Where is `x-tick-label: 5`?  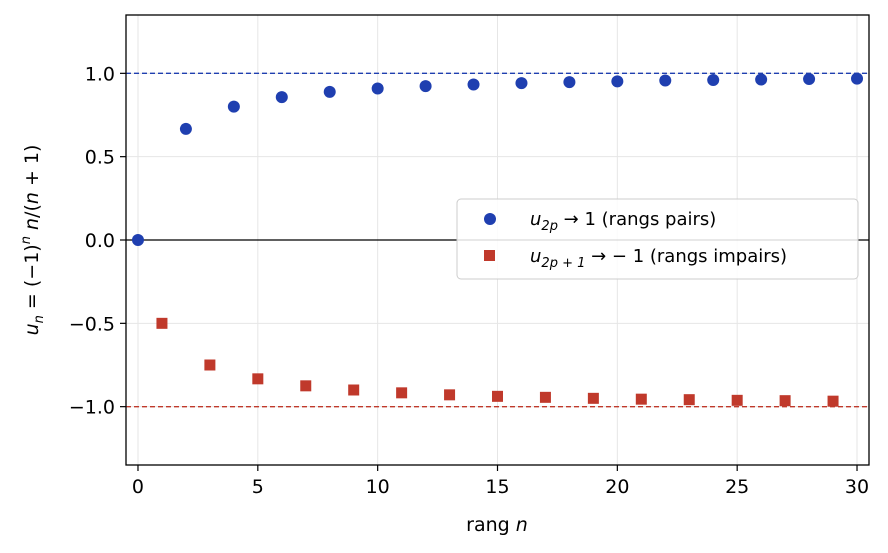 x-tick-label: 5 is located at coordinates (258, 487).